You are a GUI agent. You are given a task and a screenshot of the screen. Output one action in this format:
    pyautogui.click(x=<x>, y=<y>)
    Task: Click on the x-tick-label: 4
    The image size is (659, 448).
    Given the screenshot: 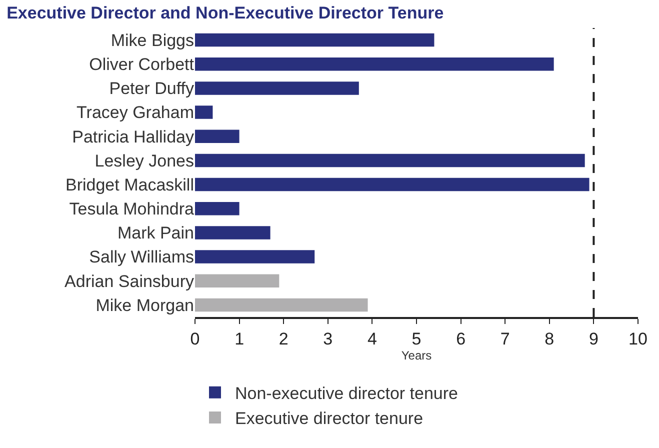 What is the action you would take?
    pyautogui.click(x=372, y=338)
    